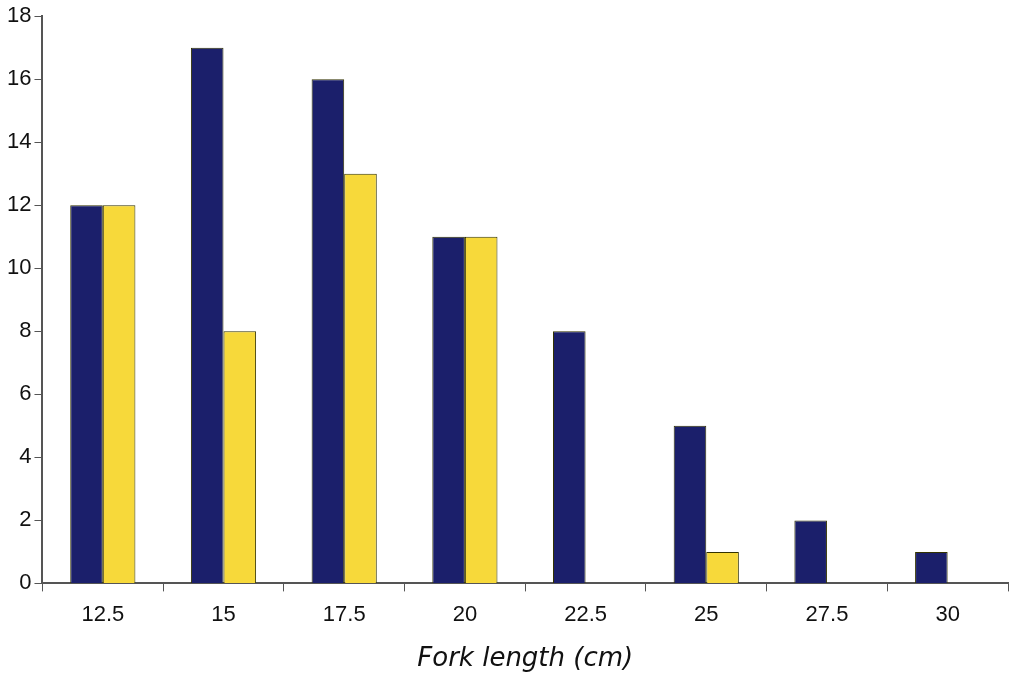  What do you see at coordinates (706, 613) in the screenshot?
I see `x-tick-label: 25` at bounding box center [706, 613].